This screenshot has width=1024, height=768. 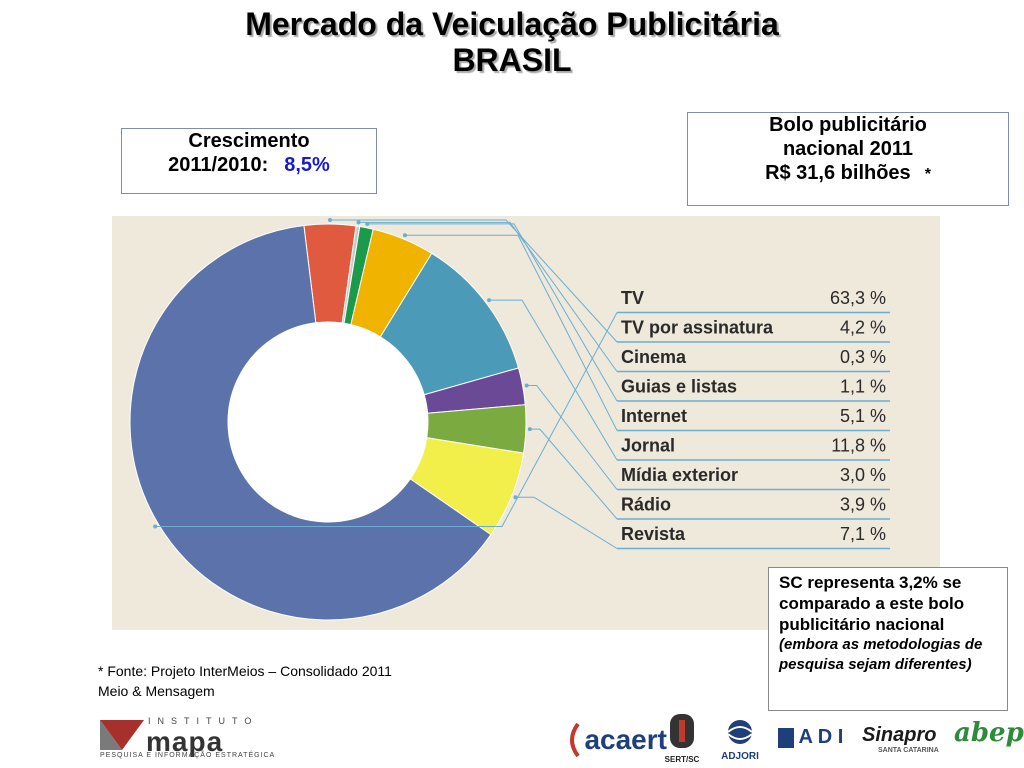 What do you see at coordinates (908, 750) in the screenshot?
I see `sinapro-sub: SANTA CATARINA` at bounding box center [908, 750].